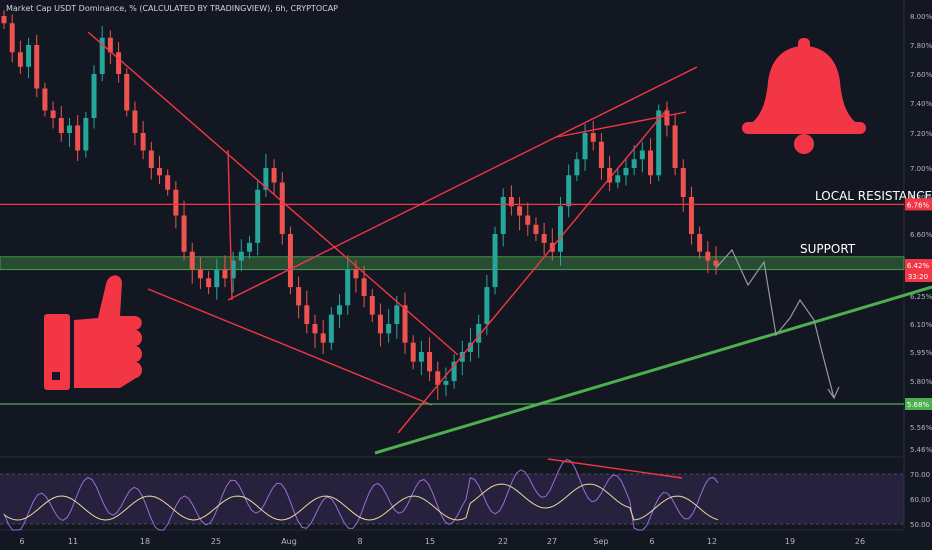 The width and height of the screenshot is (932, 550). I want to click on x-tick-label: 15, so click(430, 541).